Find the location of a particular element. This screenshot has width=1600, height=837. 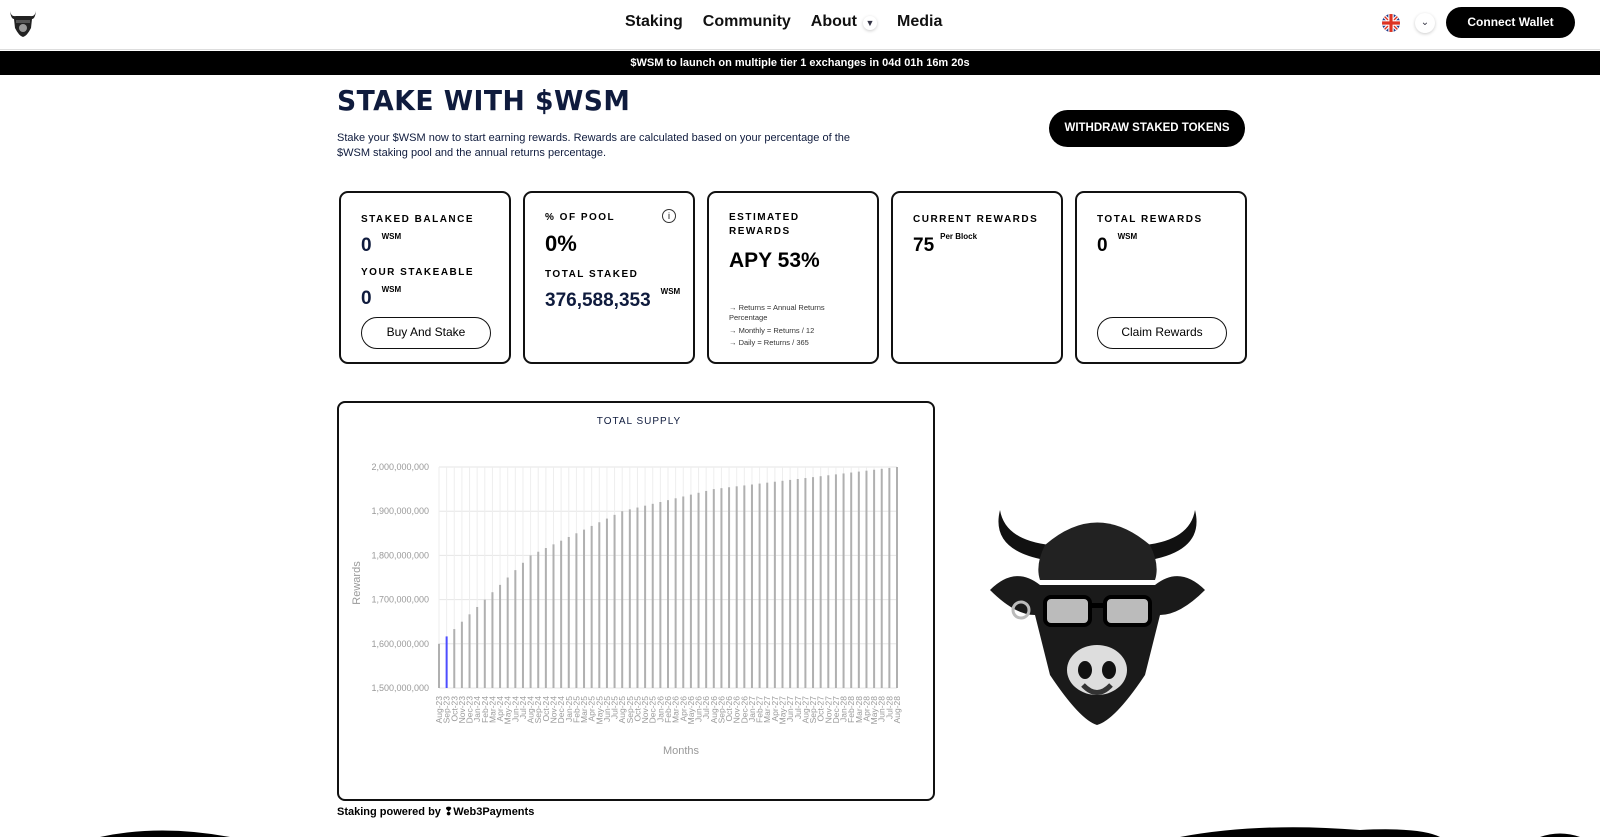

nav-staking: Staking is located at coordinates (654, 21).